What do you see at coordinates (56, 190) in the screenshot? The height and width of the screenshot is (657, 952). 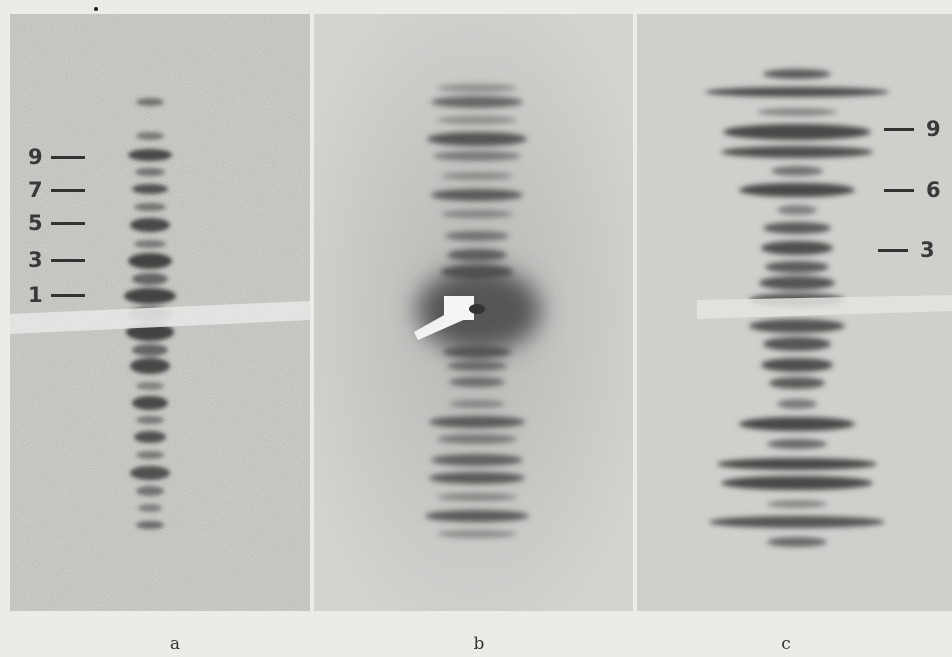 I see `marker-7: 7` at bounding box center [56, 190].